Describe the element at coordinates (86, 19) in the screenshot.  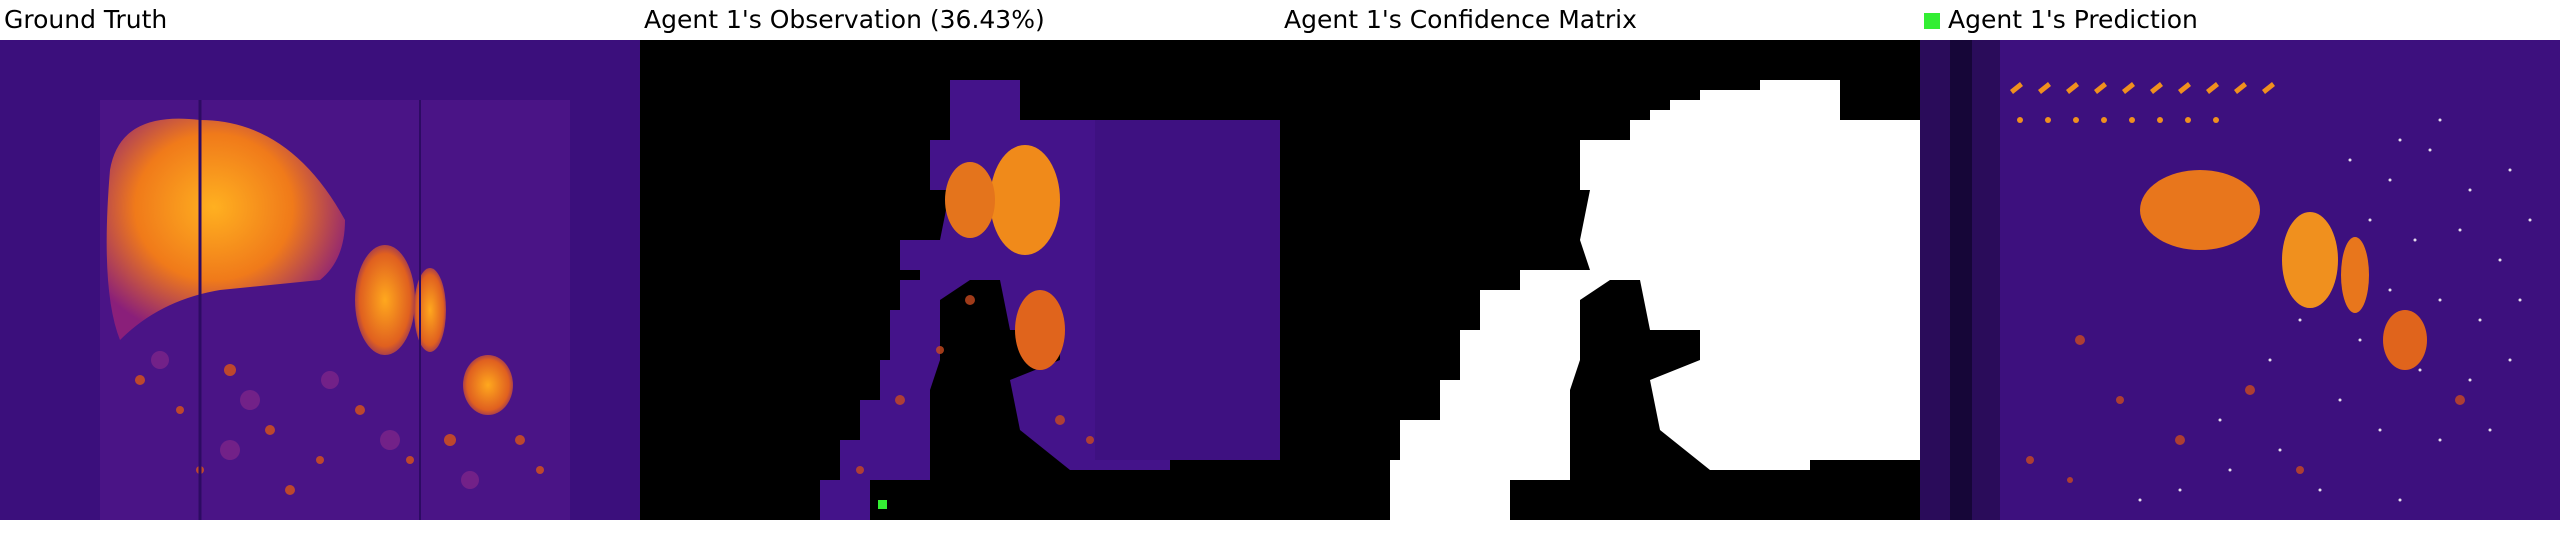
I see `ground-truth-title: Ground Truth` at that location.